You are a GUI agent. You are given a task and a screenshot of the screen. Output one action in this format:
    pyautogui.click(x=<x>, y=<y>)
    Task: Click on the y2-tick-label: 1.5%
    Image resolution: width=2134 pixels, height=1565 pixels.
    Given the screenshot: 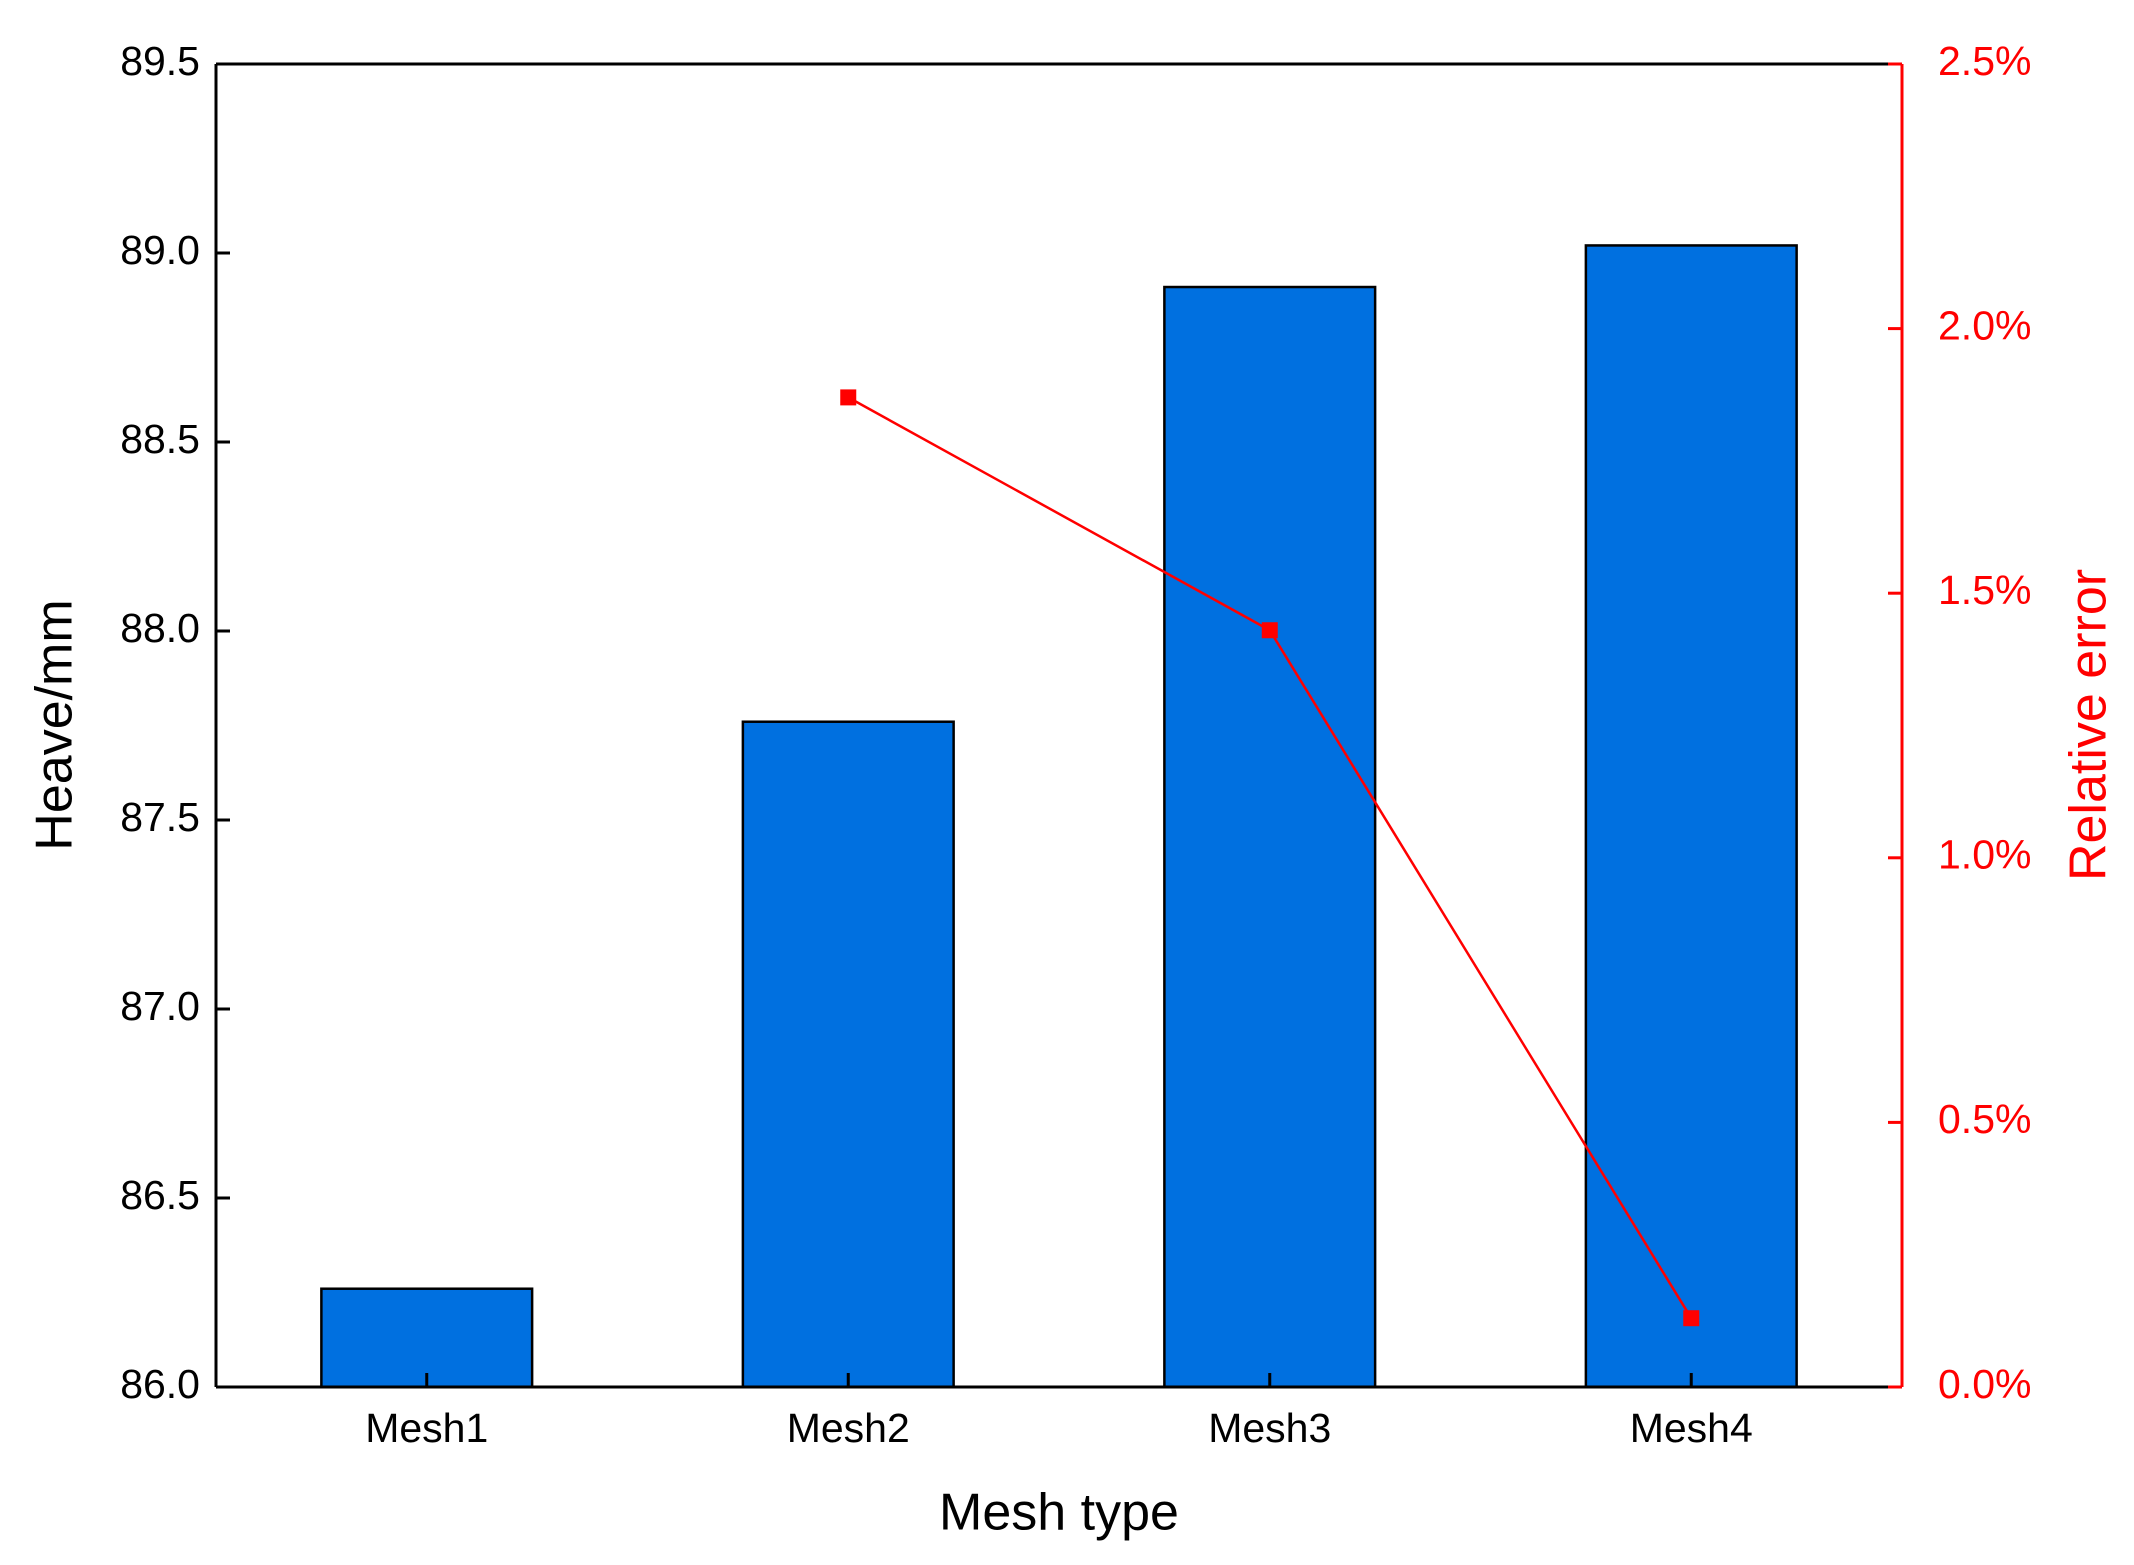 What is the action you would take?
    pyautogui.click(x=1984, y=590)
    